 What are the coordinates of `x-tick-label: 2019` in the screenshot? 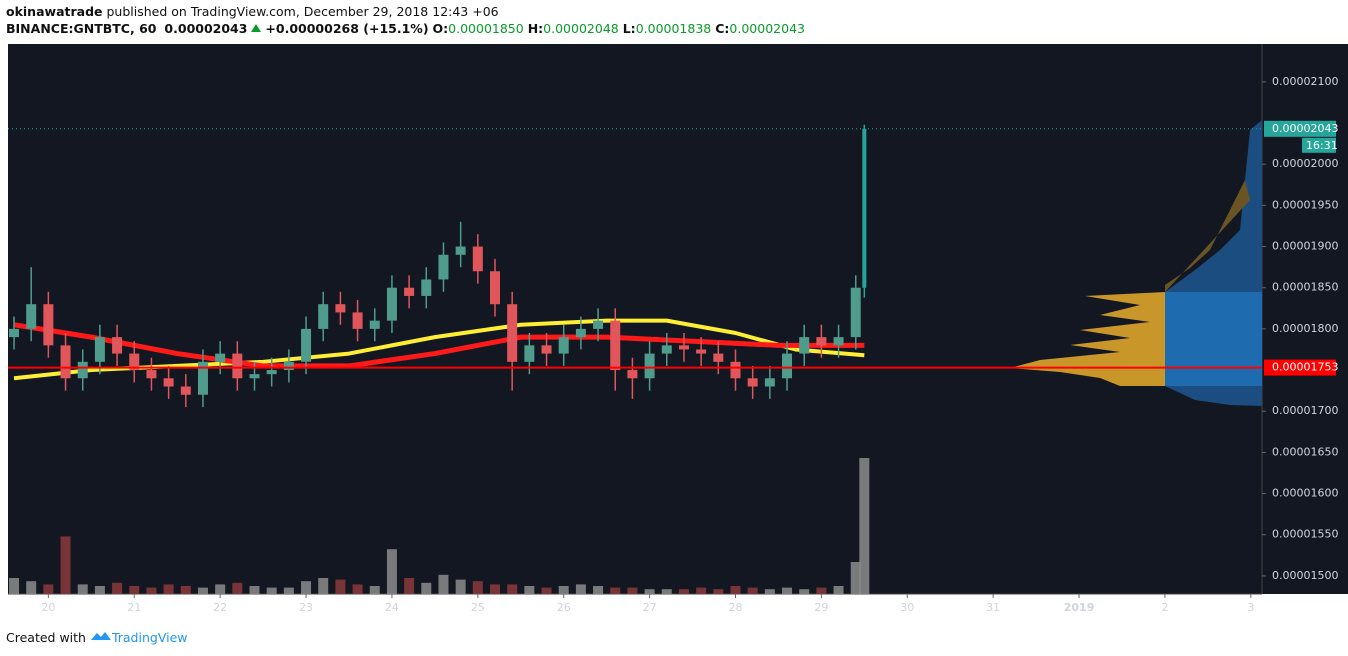 It's located at (1079, 607).